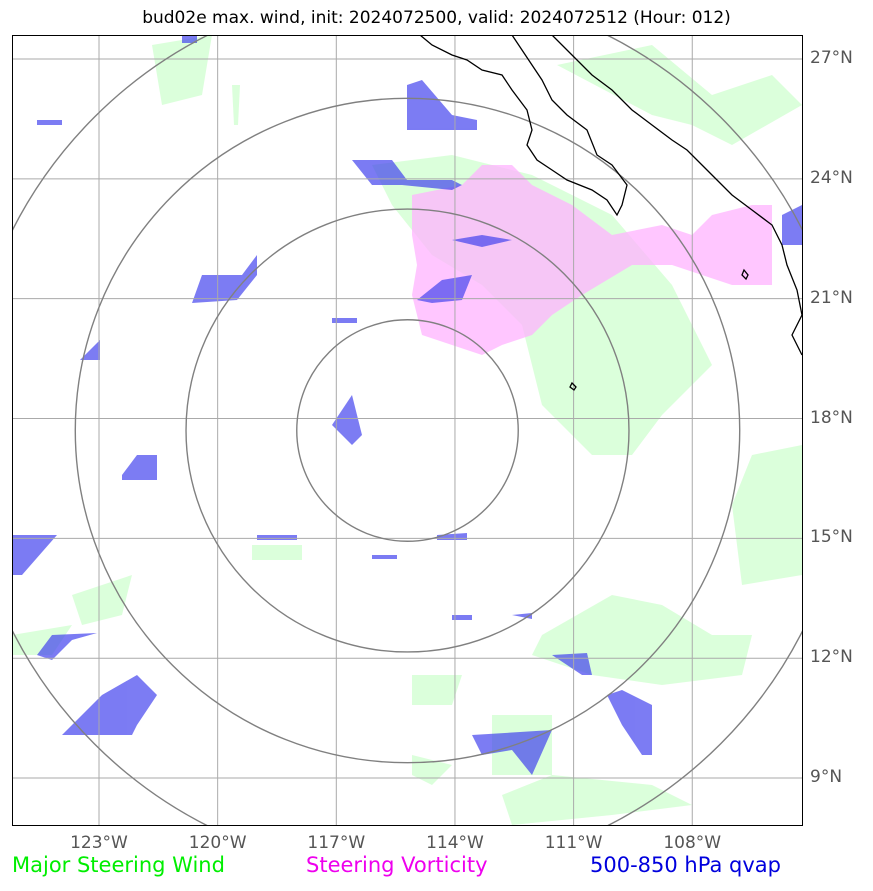 The height and width of the screenshot is (891, 873). What do you see at coordinates (217, 843) in the screenshot?
I see `lon-tick-label: 120°W` at bounding box center [217, 843].